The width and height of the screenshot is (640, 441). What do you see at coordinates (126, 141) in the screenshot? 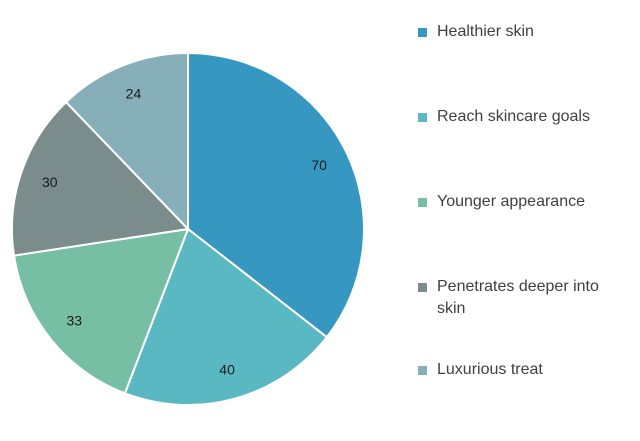
I see `pie-slice-luxurious-treat` at bounding box center [126, 141].